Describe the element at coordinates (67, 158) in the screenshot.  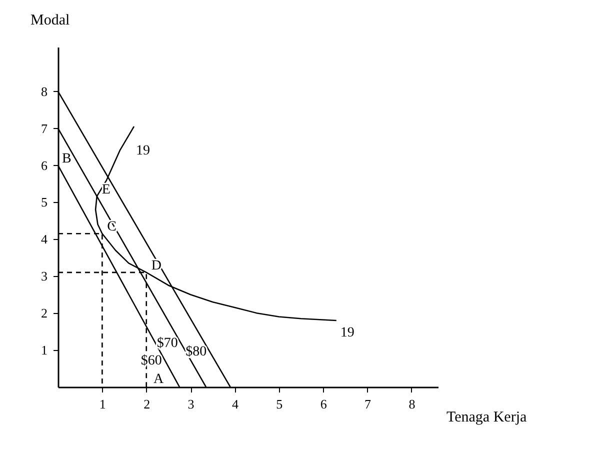
I see `annotation: B` at that location.